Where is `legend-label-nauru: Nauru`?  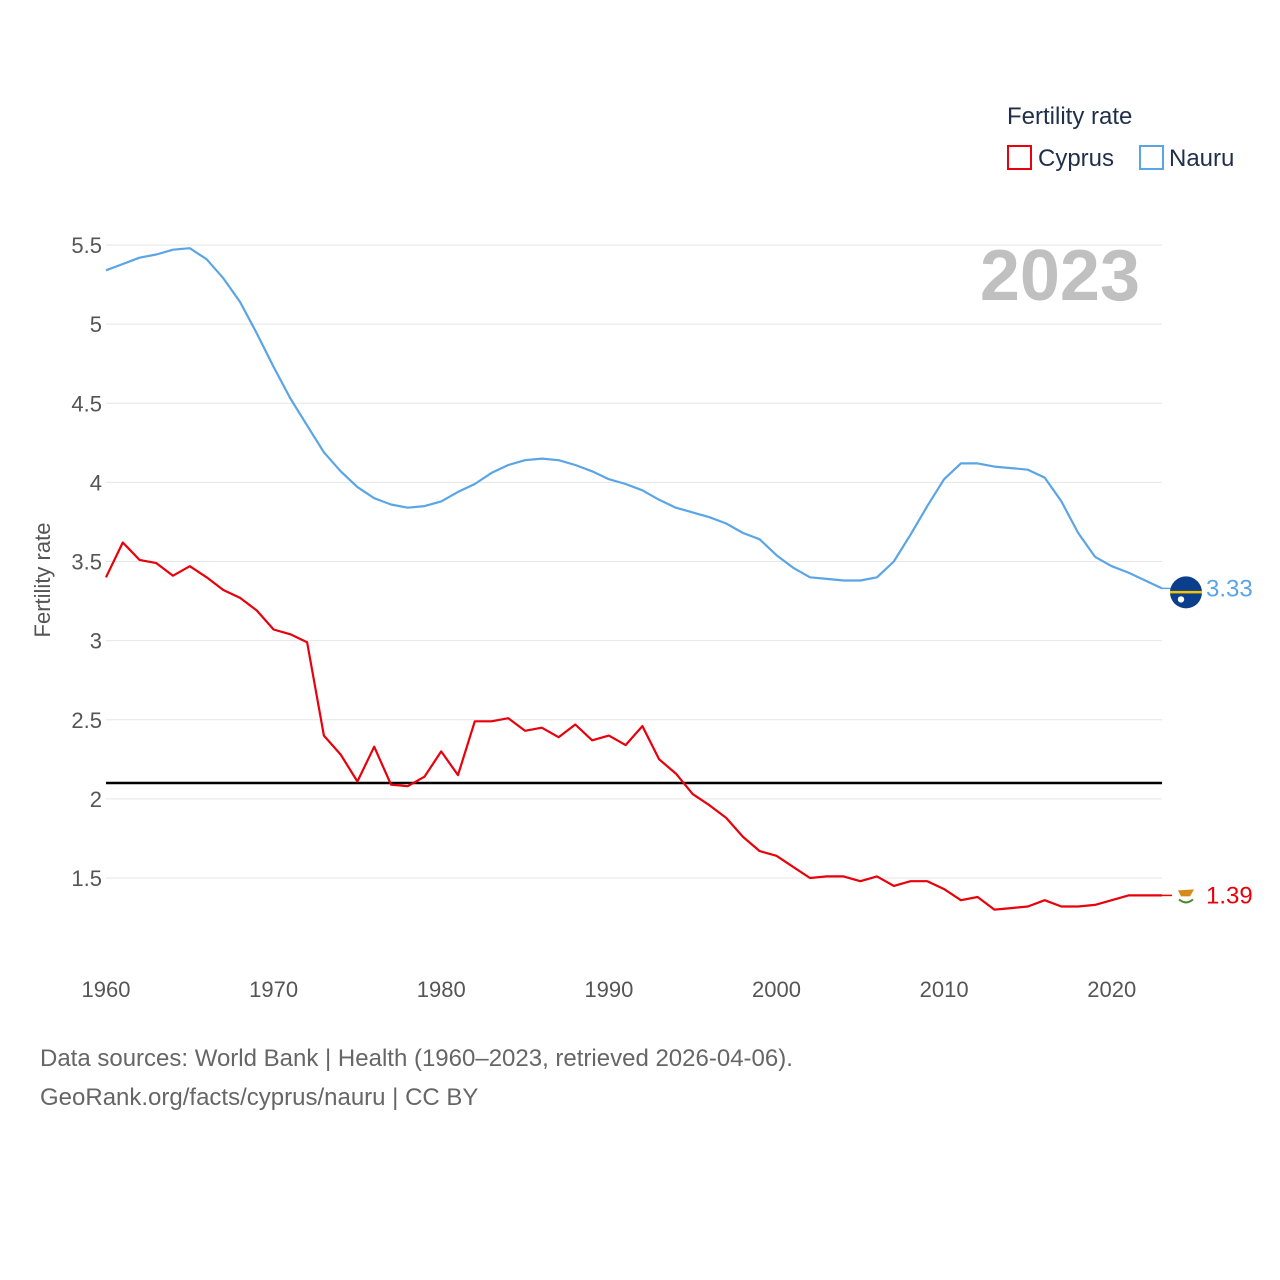
legend-label-nauru: Nauru is located at coordinates (1201, 158).